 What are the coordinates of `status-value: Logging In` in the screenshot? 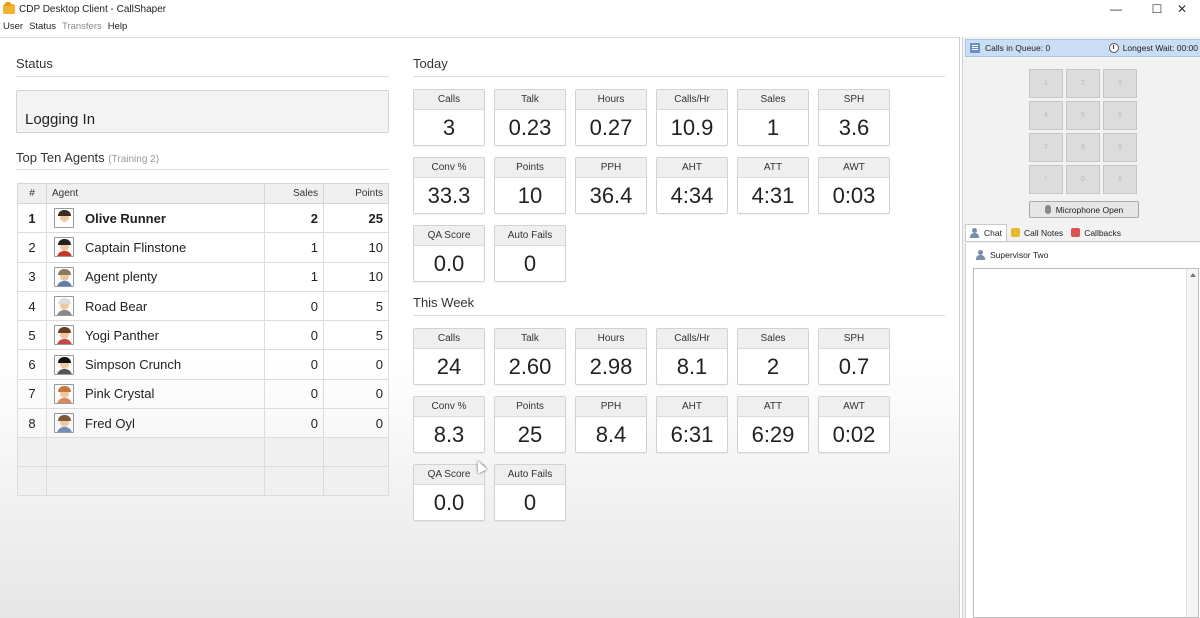 It's located at (60, 119).